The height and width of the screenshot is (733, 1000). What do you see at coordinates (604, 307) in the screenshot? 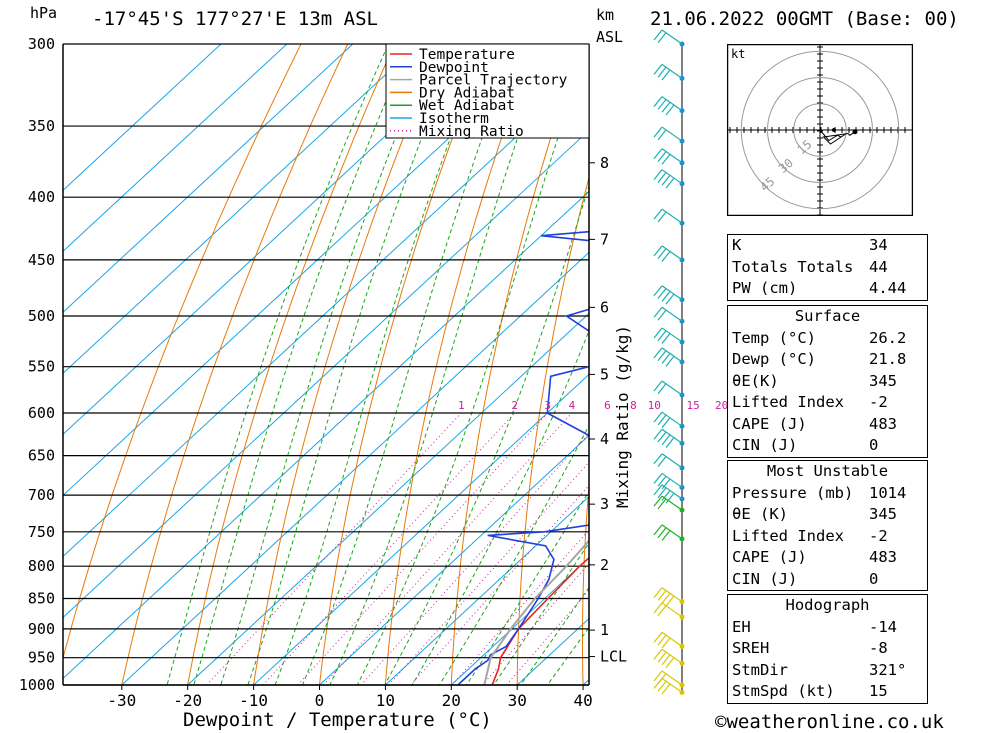
I see `height-tick-label: 6` at bounding box center [604, 307].